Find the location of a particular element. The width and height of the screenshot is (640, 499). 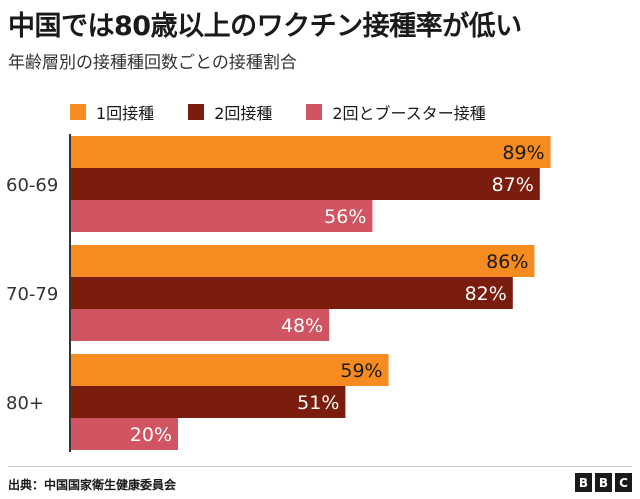

data-label-70-79-series-2: 82% is located at coordinates (486, 294).